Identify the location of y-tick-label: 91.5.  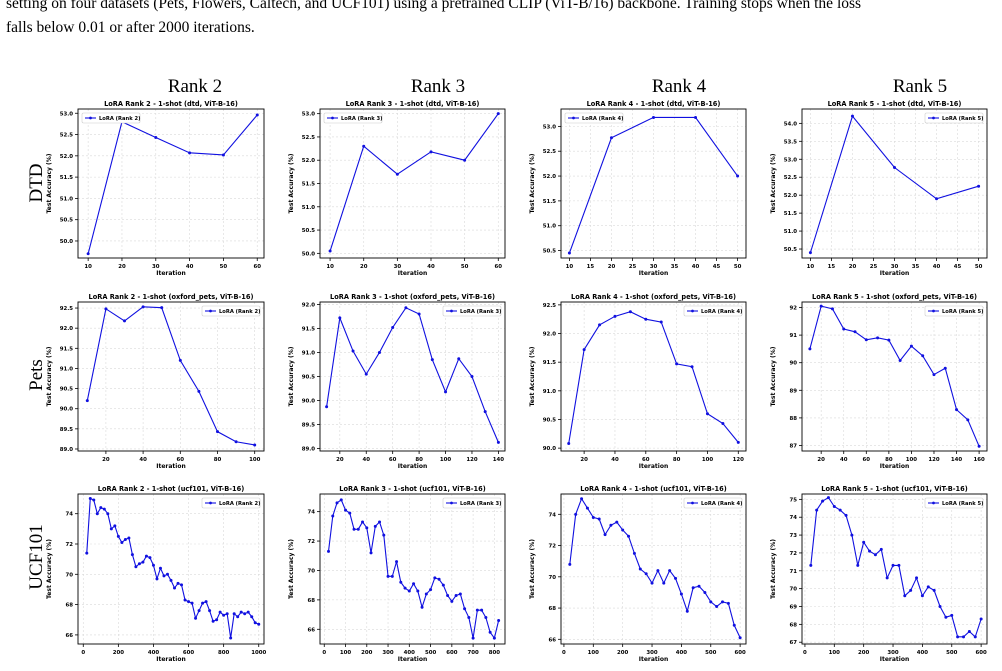
(309, 329).